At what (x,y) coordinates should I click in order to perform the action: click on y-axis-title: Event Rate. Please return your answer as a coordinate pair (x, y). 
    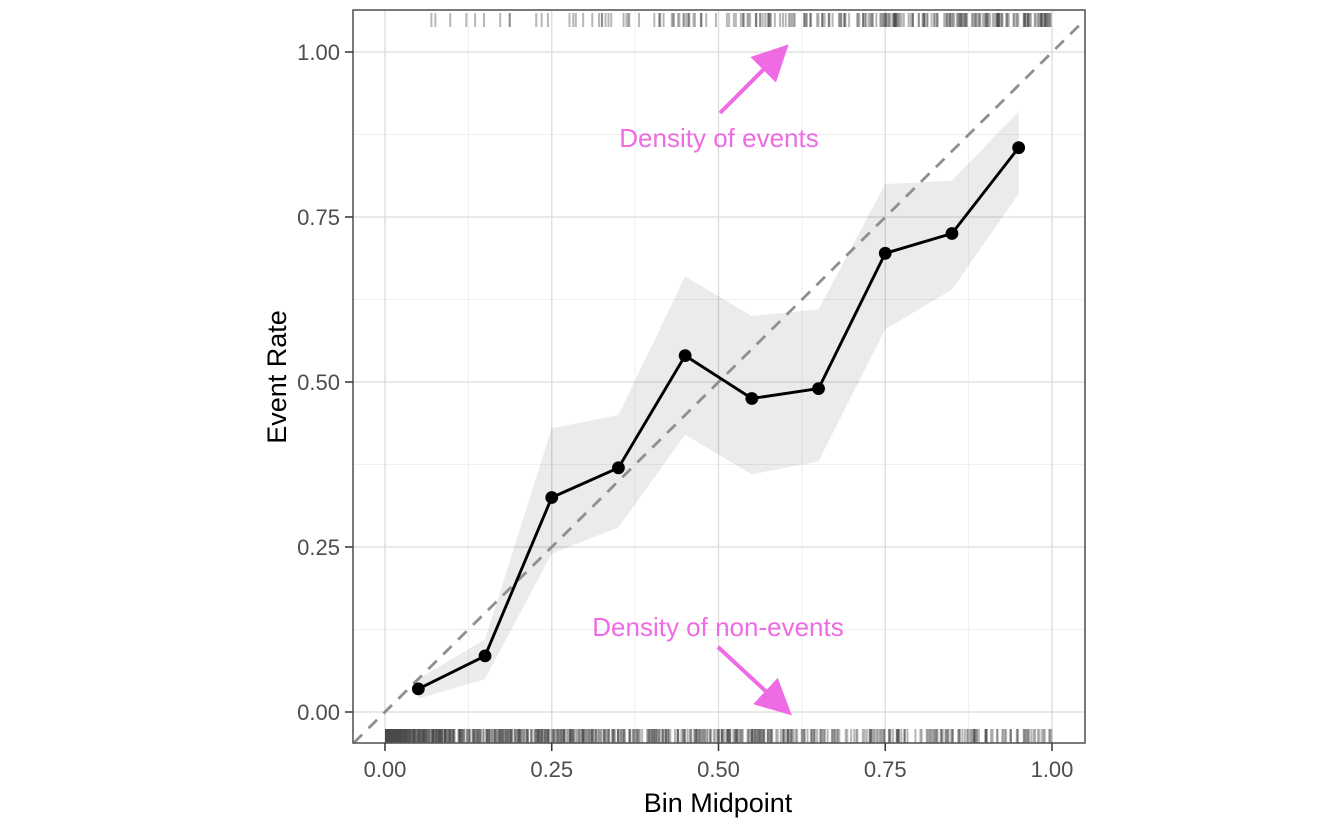
    Looking at the image, I should click on (277, 377).